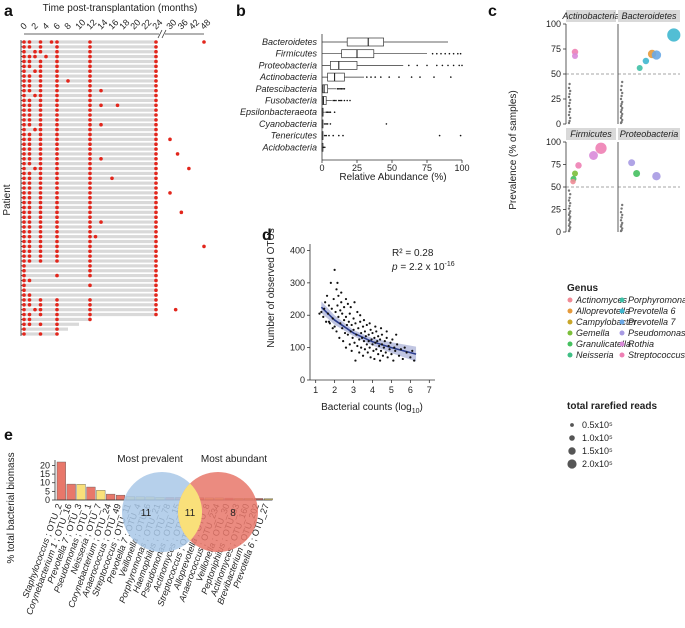 This screenshot has height=628, width=685. Describe the element at coordinates (591, 134) in the screenshot. I see `panel-c-facet-strip` at that location.